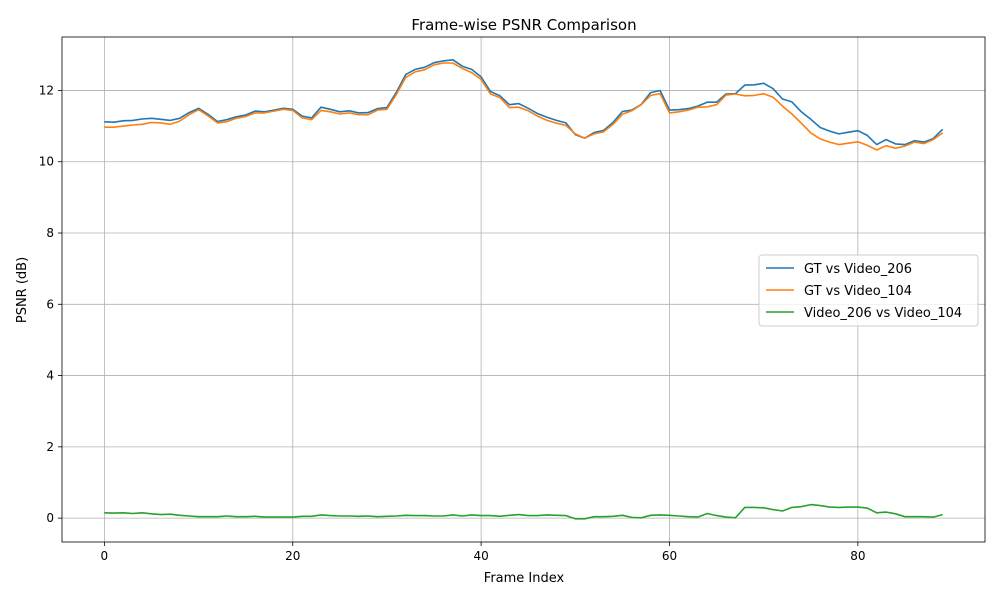  I want to click on x-tick-label: 20, so click(292, 556).